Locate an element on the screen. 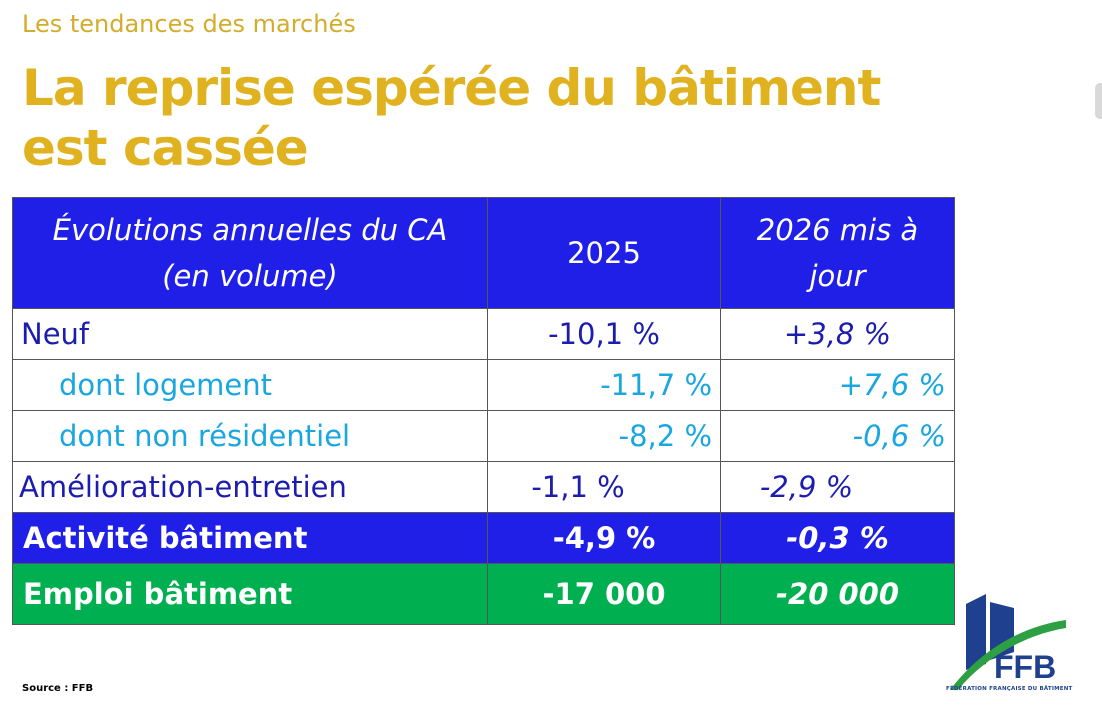 The width and height of the screenshot is (1102, 719). row-value-2025: -8,2 % is located at coordinates (604, 436).